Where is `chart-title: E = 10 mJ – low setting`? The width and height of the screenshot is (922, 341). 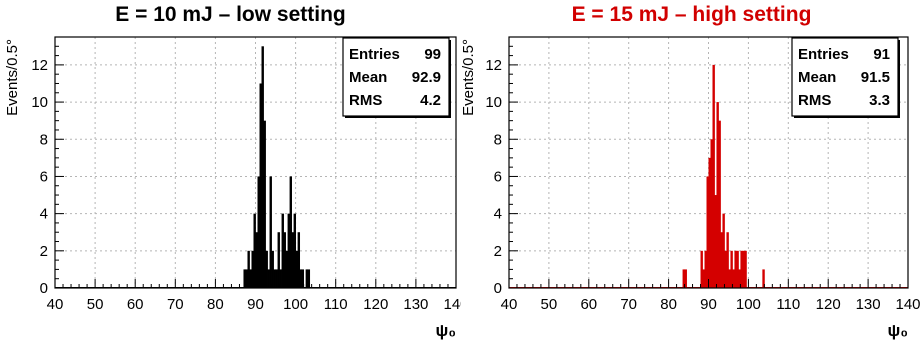
chart-title: E = 10 mJ – low setting is located at coordinates (230, 14).